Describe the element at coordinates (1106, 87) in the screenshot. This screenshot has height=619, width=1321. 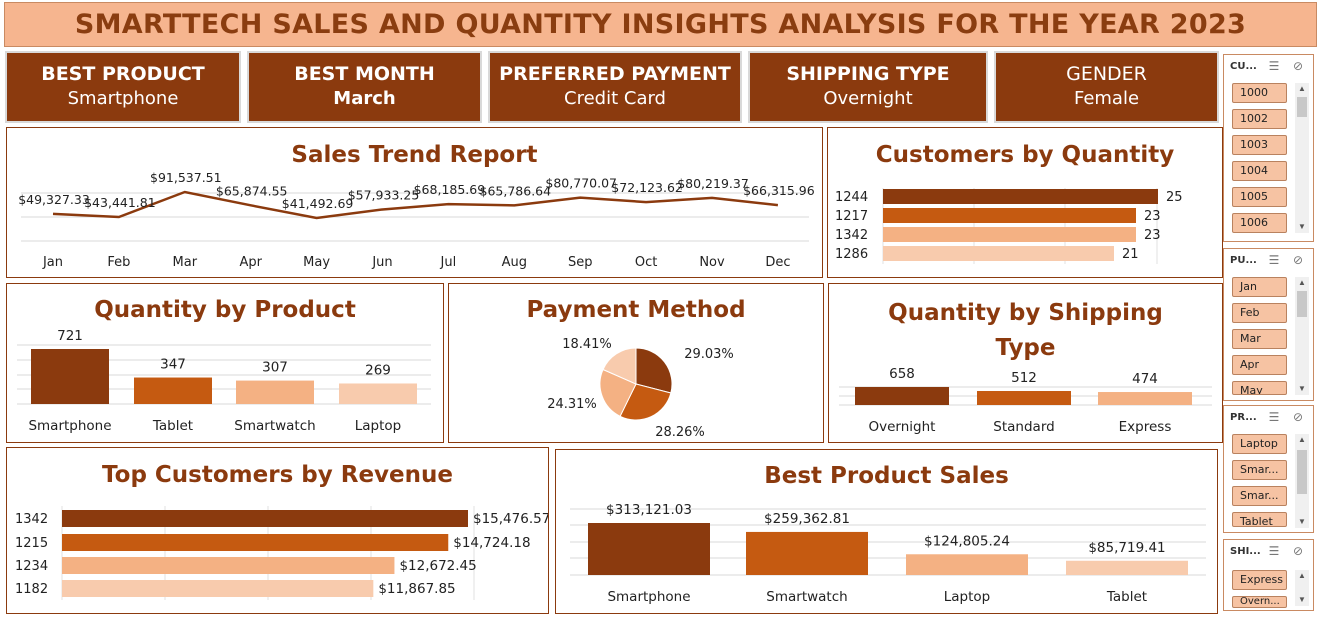
I see `kpi-gender: GENDER Female` at that location.